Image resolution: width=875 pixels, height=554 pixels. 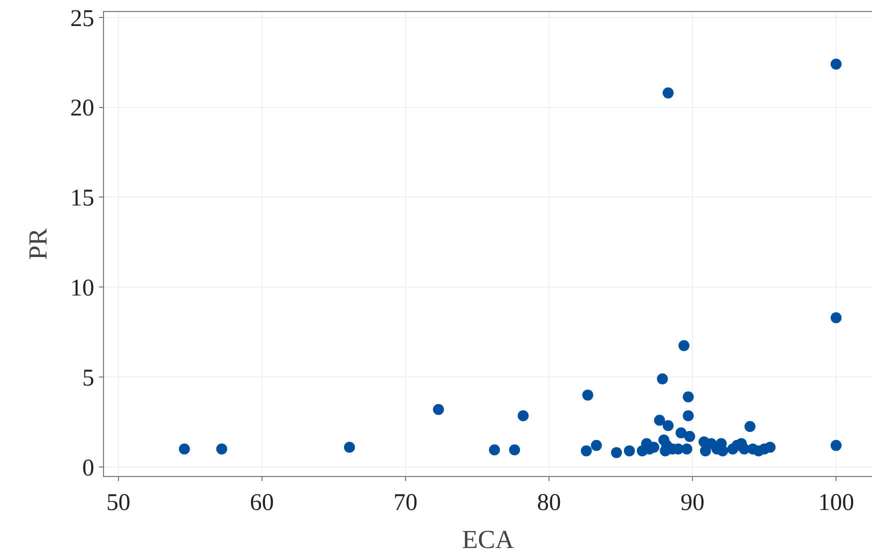 What do you see at coordinates (488, 539) in the screenshot?
I see `x-axis-title: ECA` at bounding box center [488, 539].